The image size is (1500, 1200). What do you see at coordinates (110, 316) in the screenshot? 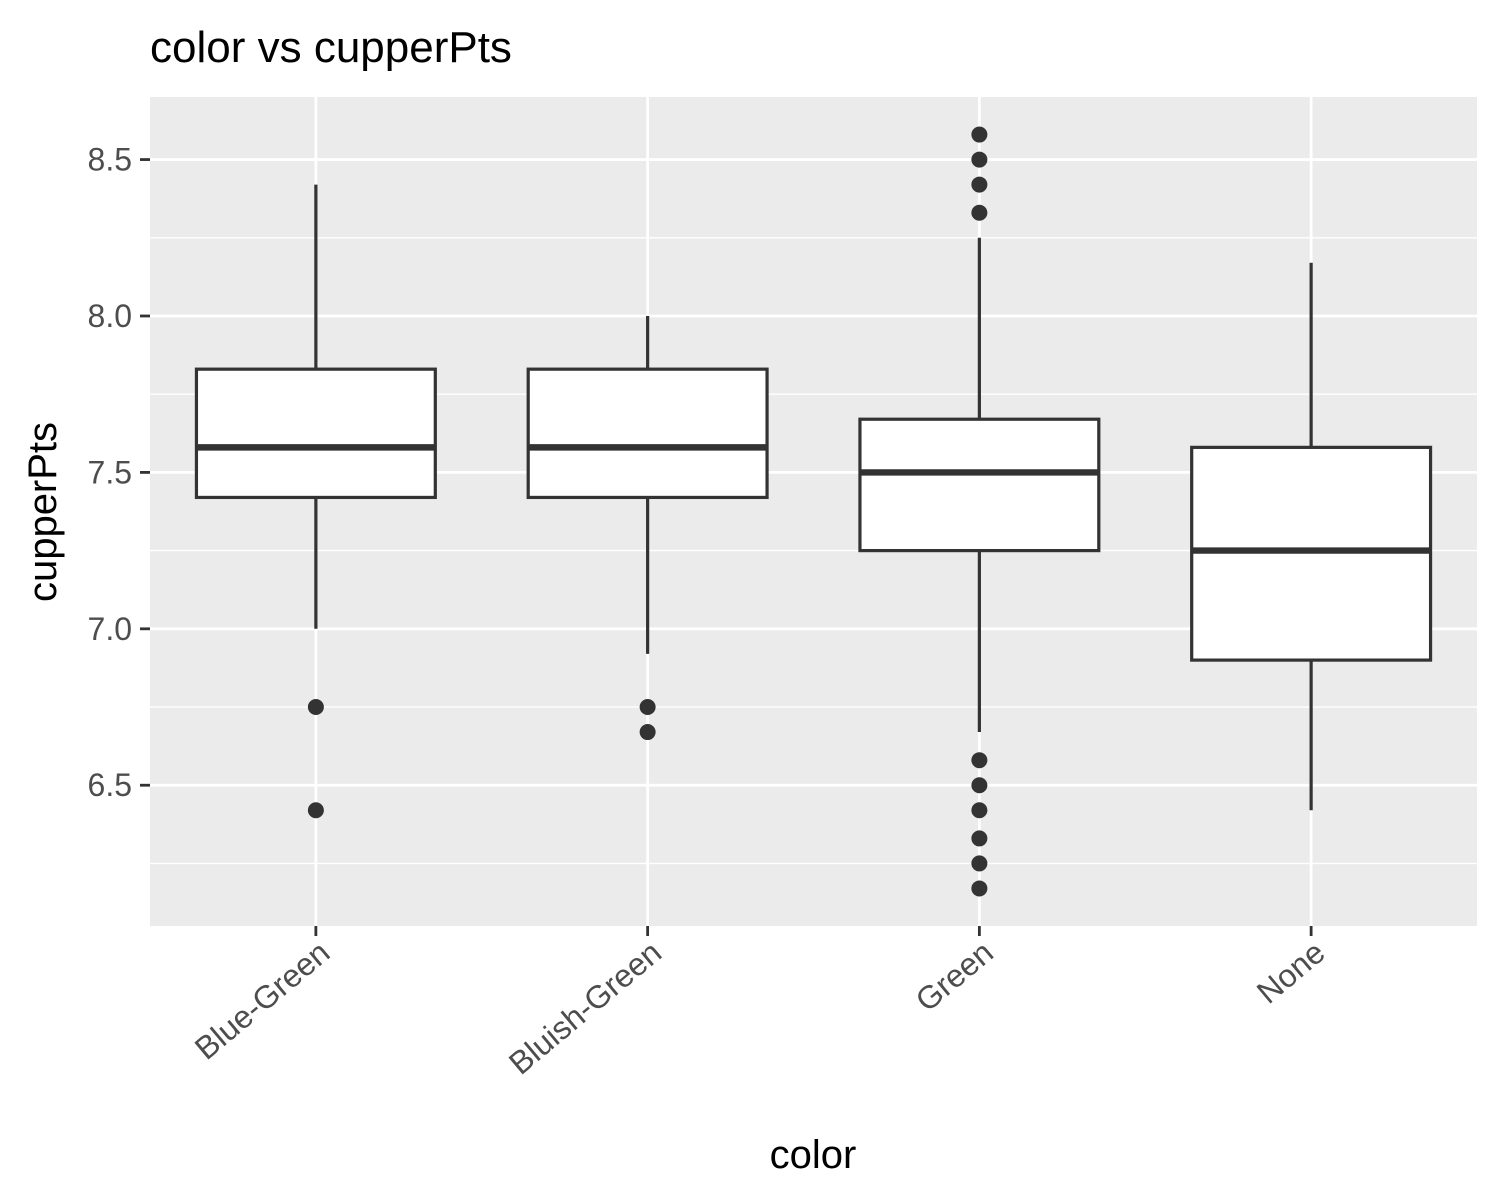
I see `y-tick-label: 8.0` at bounding box center [110, 316].